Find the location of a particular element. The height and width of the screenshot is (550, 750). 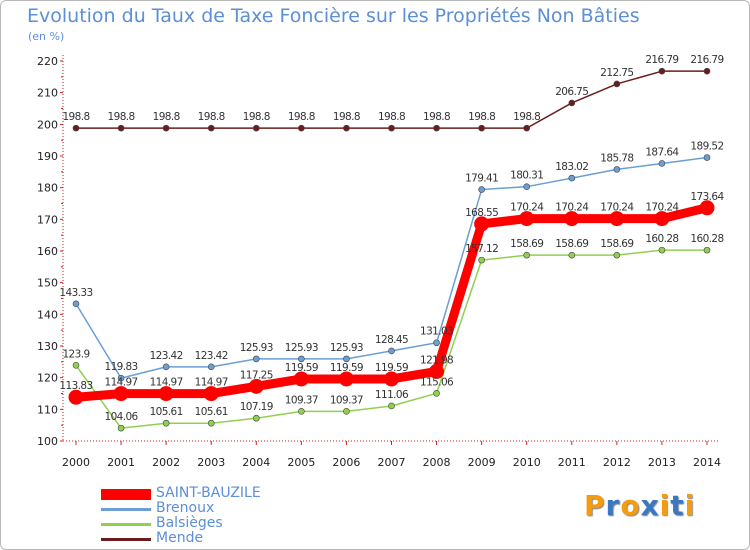

y-tick-label: 150 is located at coordinates (47, 283).